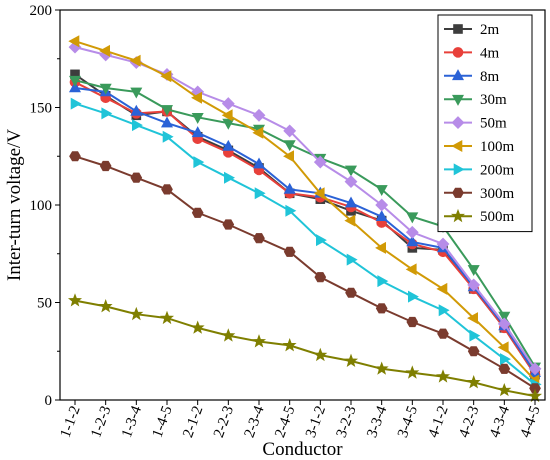 This screenshot has width=550, height=460. What do you see at coordinates (531, 422) in the screenshot?
I see `x-tick-label: 4-4-5` at bounding box center [531, 422].